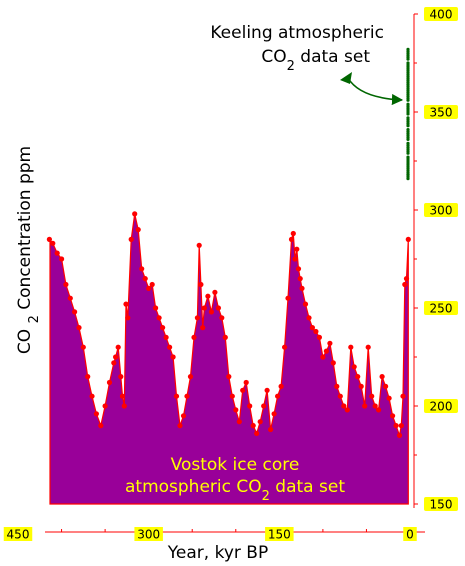 The image size is (465, 566). I want to click on y-tick-label: 250, so click(441, 309).